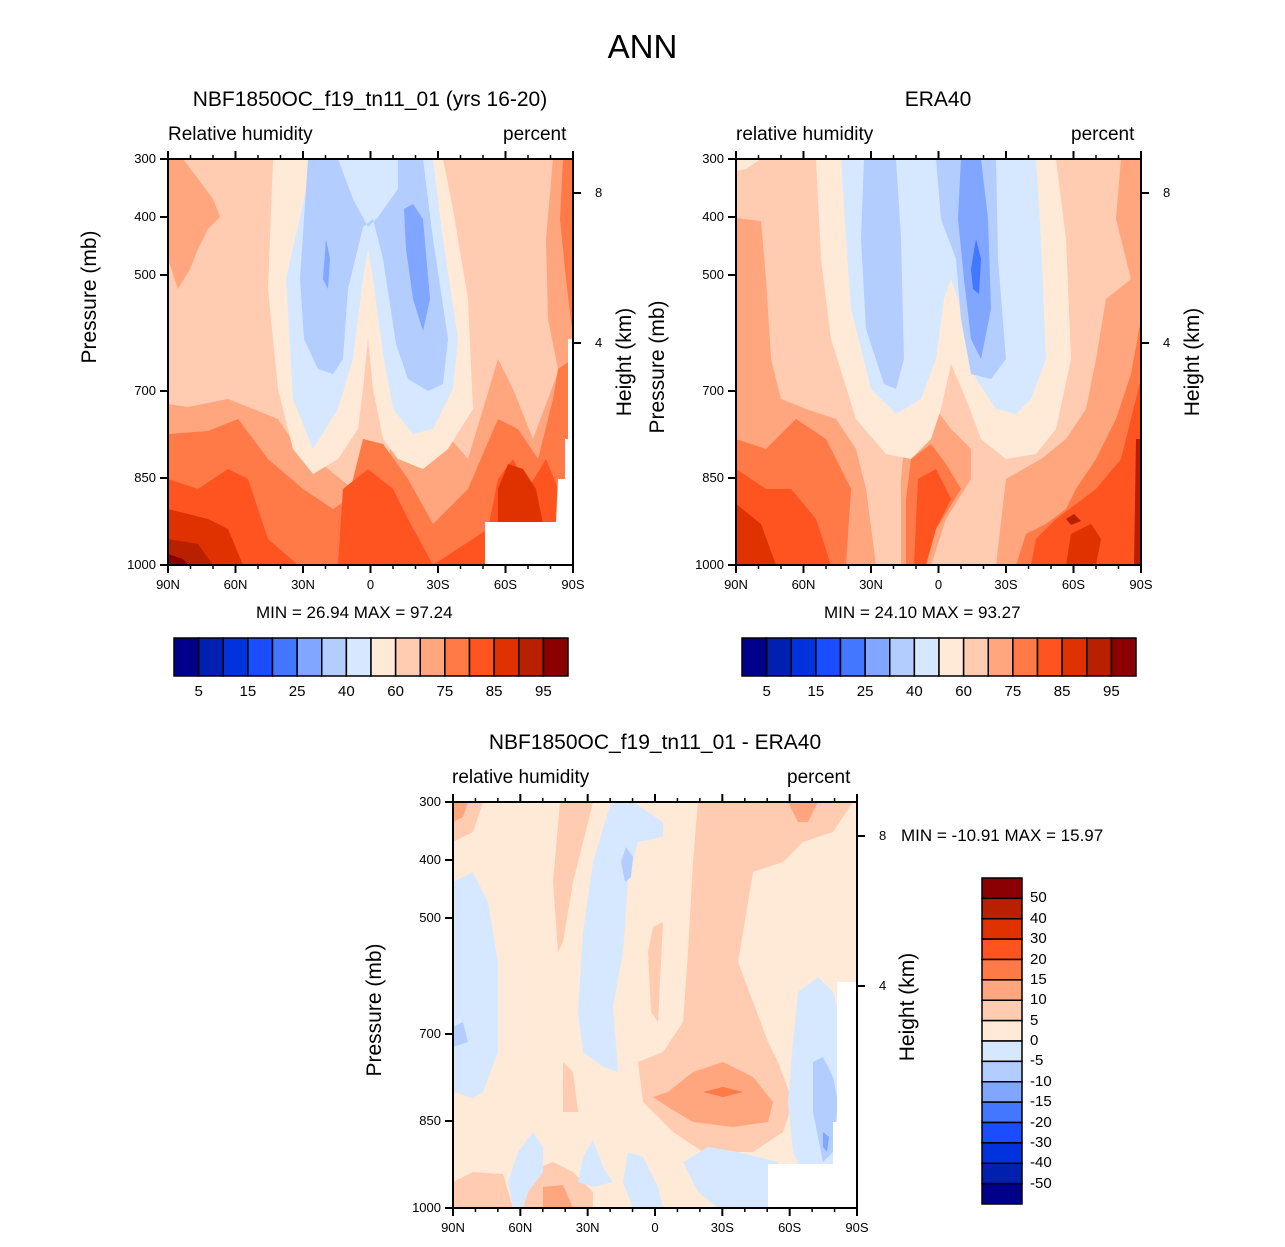  Describe the element at coordinates (354, 612) in the screenshot. I see `min-max-label: MIN = 26.94 MAX = 97.24` at that location.